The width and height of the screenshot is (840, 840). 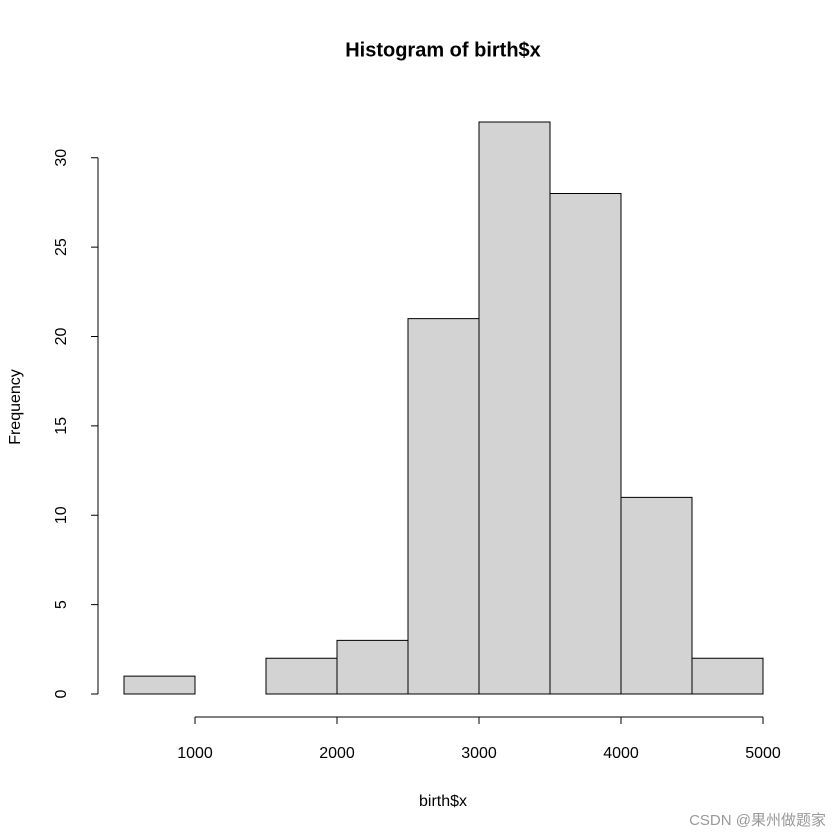 I want to click on y-tick-label: 30, so click(x=61, y=158).